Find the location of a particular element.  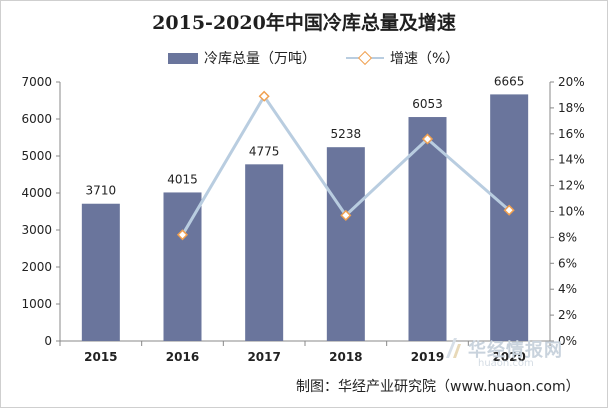

chart-legend: 冷库总量（万吨） 增速（%） is located at coordinates (328, 58).